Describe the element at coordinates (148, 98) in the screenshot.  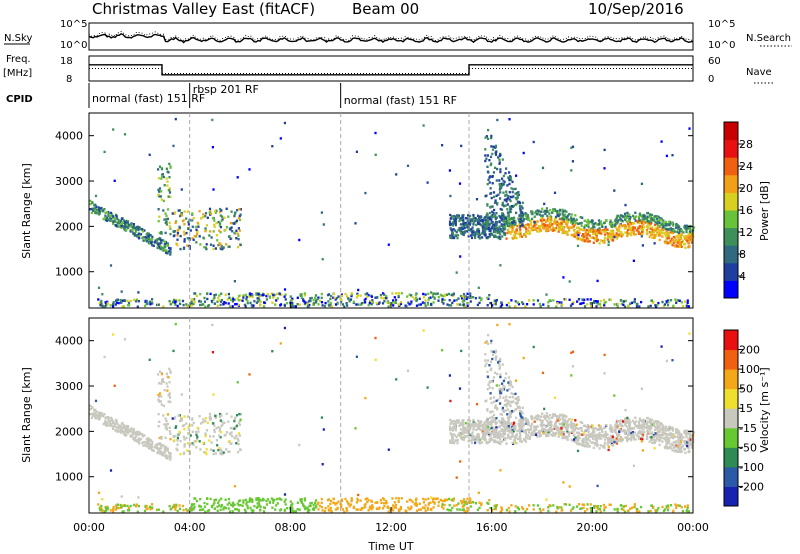
I see `cpid-segment-label: normal (fast) 151 RF` at that location.